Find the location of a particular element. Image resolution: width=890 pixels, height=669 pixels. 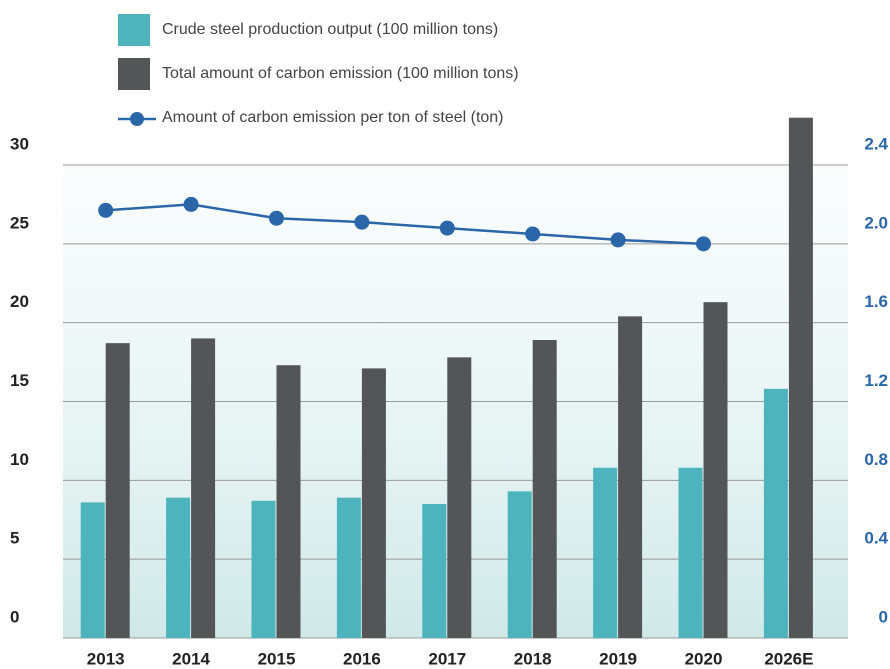

x-tick-label: 2019 is located at coordinates (618, 658).